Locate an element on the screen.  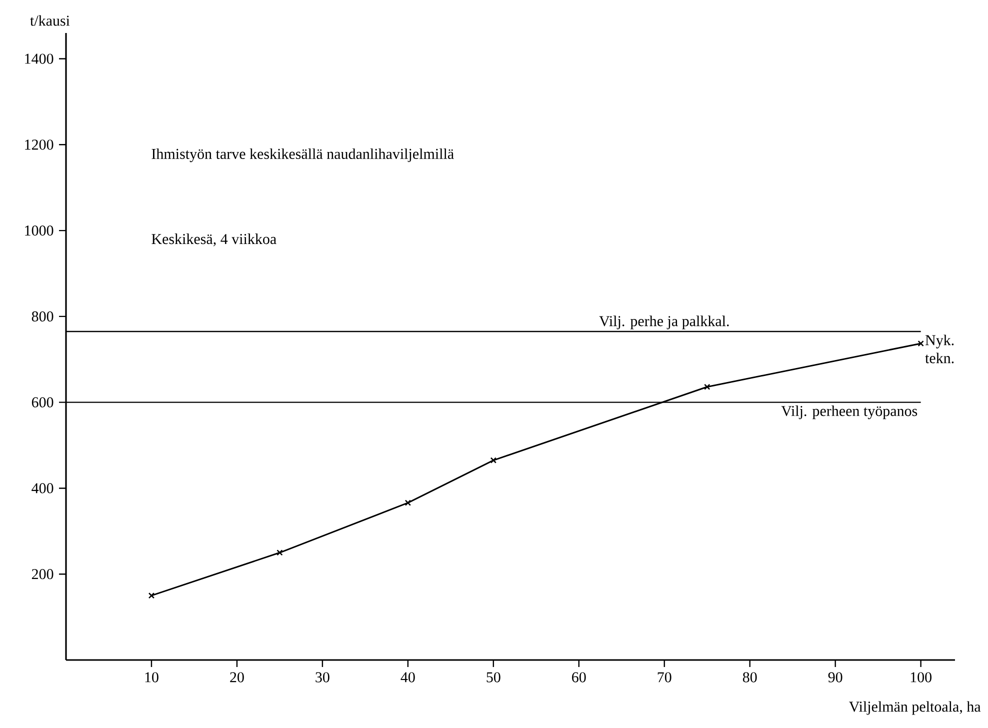
x-tick-label: 30 is located at coordinates (323, 677).